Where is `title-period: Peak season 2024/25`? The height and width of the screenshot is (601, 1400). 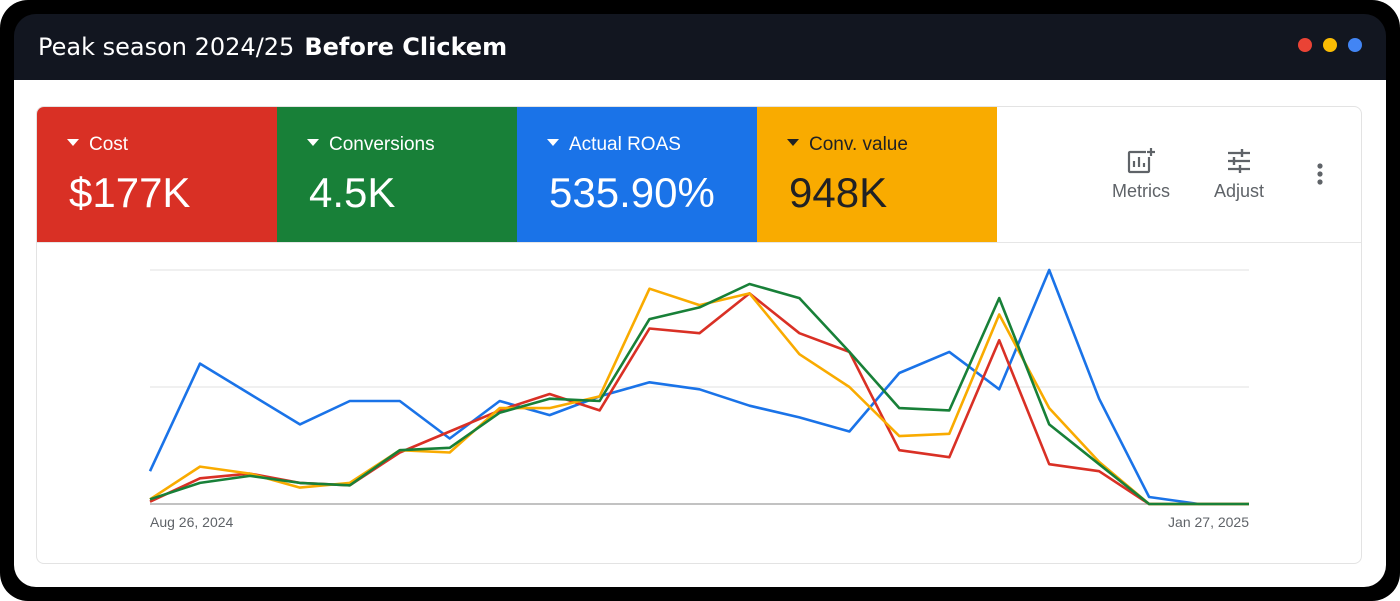 title-period: Peak season 2024/25 is located at coordinates (166, 47).